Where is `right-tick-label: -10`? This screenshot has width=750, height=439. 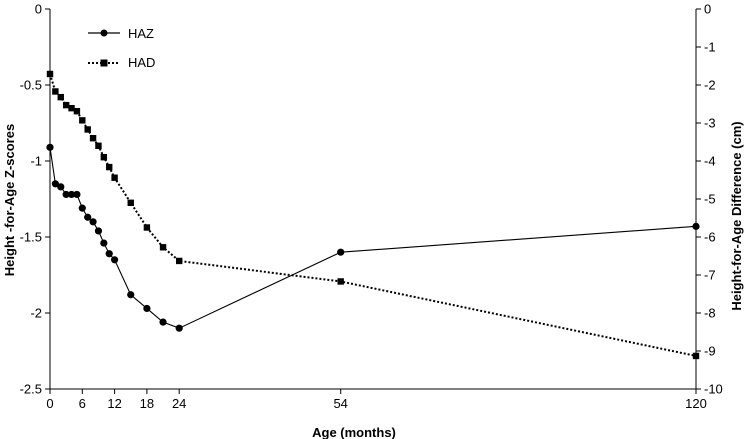 right-tick-label: -10 is located at coordinates (713, 389).